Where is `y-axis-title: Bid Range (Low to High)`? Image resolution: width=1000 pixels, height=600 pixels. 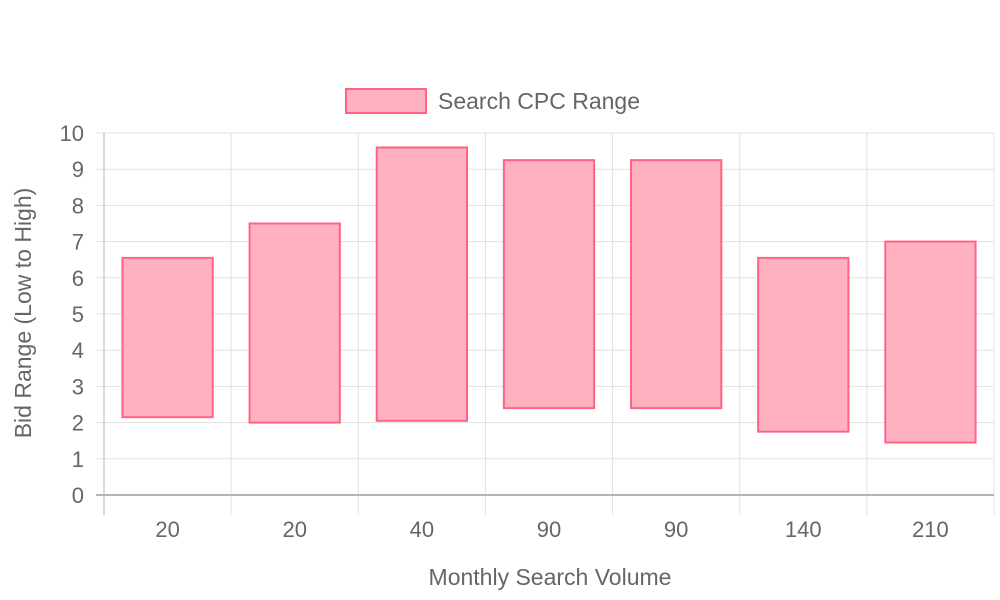
y-axis-title: Bid Range (Low to High) is located at coordinates (23, 313).